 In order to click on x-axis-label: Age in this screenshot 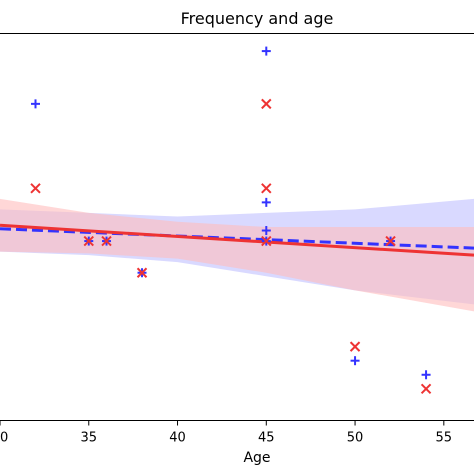, I will do `click(256, 458)`.